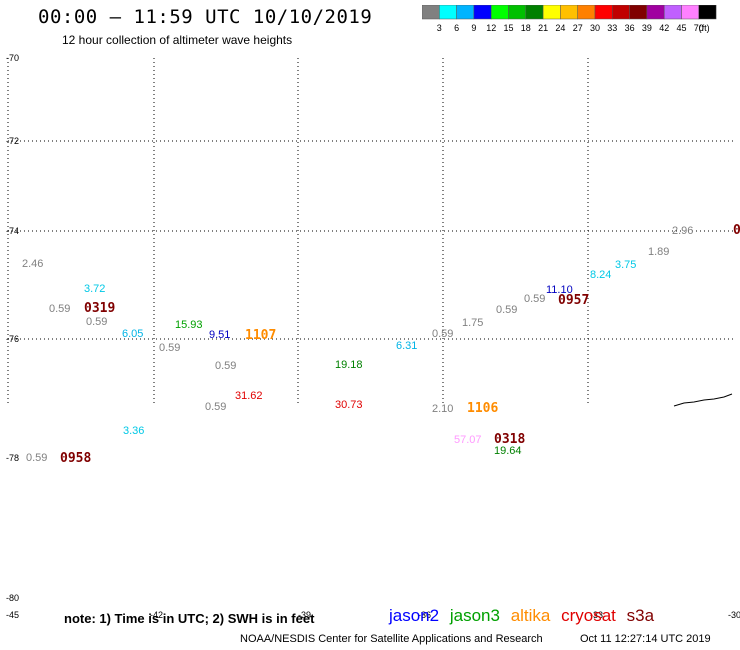 The height and width of the screenshot is (650, 740). Describe the element at coordinates (12, 231) in the screenshot. I see `latitude-label: -74` at that location.